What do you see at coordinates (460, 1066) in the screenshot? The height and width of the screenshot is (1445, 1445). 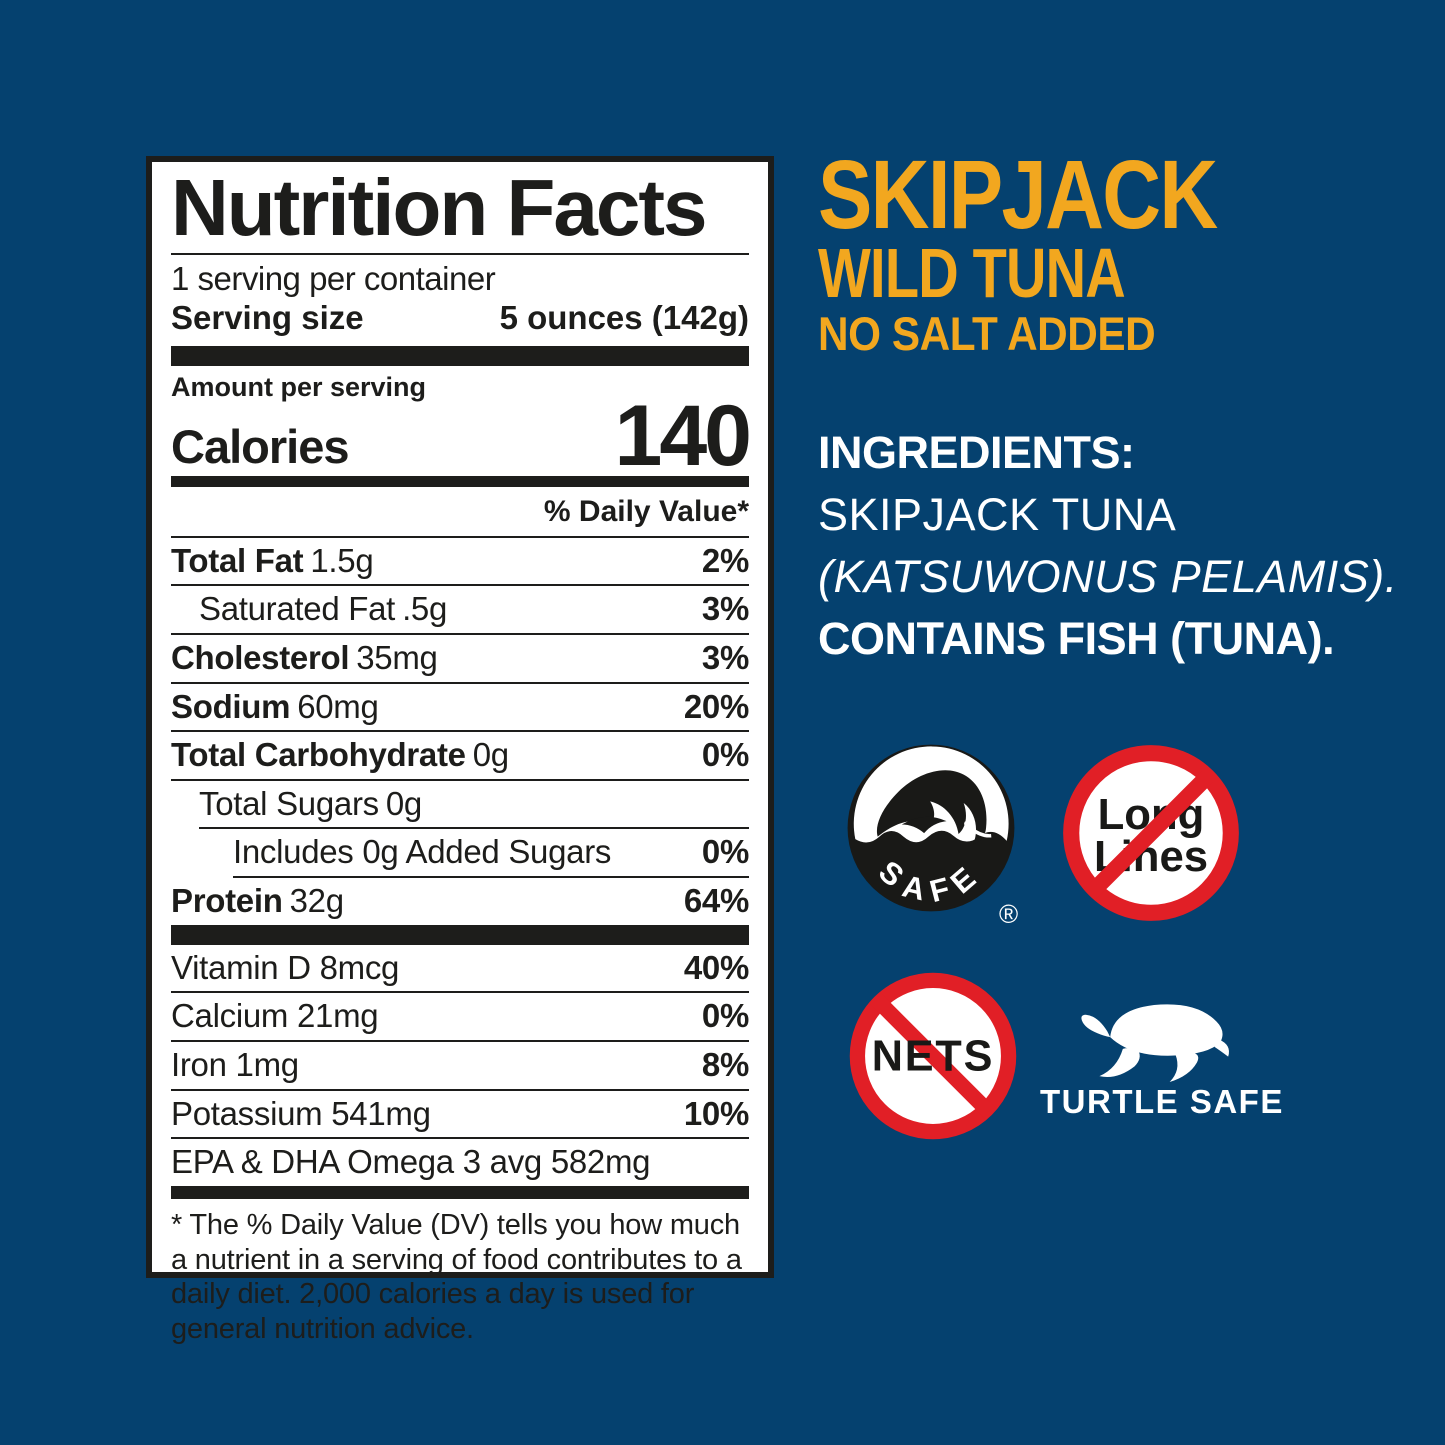 I see `micronutrient-row-iron: Iron 1mg 8%` at bounding box center [460, 1066].